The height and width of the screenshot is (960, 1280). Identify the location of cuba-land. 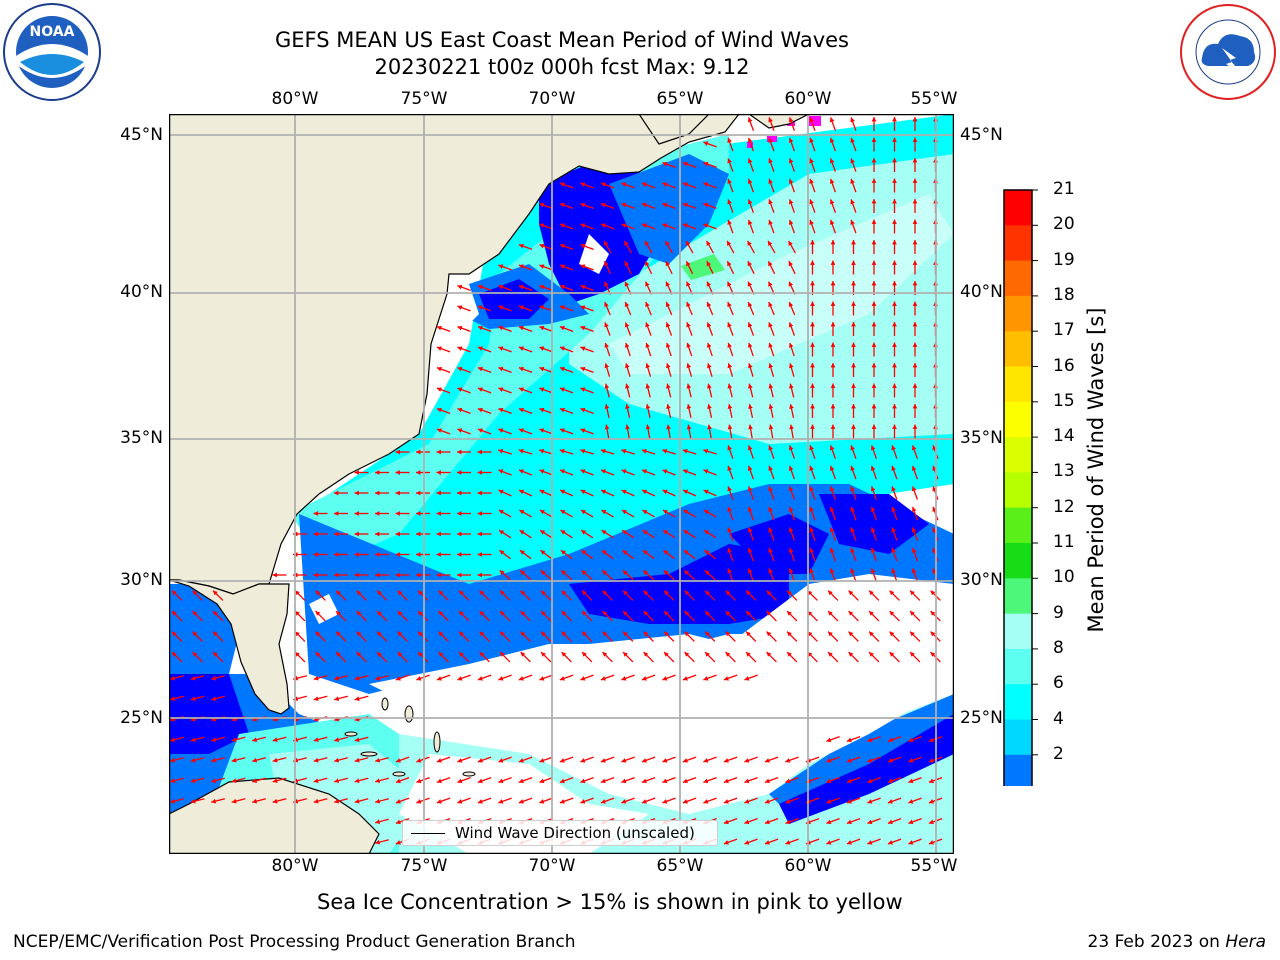
(274, 815).